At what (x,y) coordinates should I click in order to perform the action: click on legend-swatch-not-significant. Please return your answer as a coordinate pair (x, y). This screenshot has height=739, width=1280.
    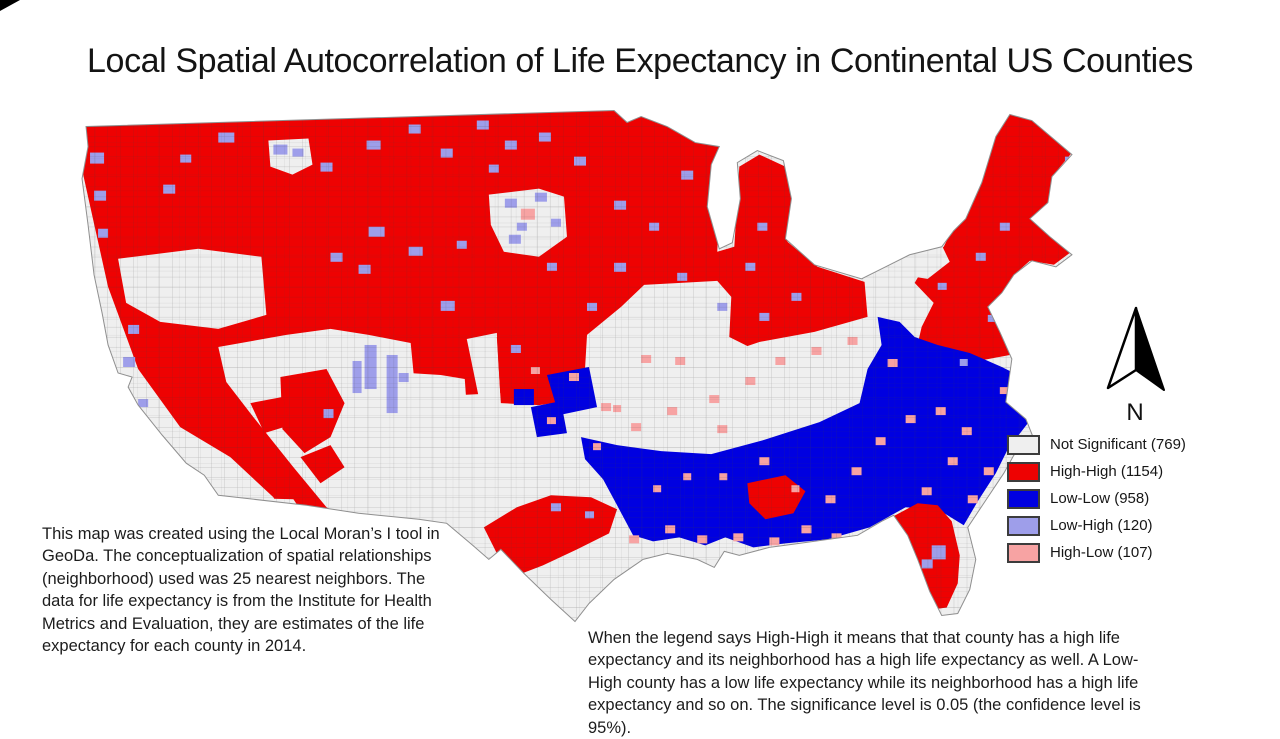
    Looking at the image, I should click on (1023, 444).